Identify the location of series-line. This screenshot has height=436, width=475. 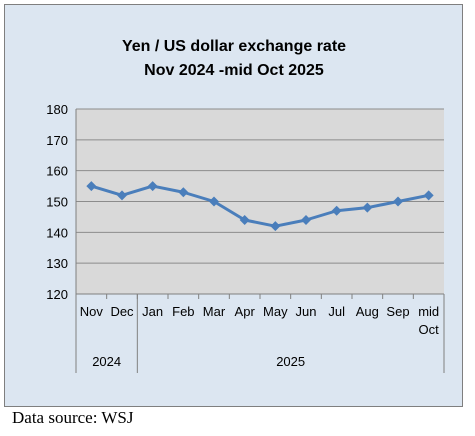
(259, 206).